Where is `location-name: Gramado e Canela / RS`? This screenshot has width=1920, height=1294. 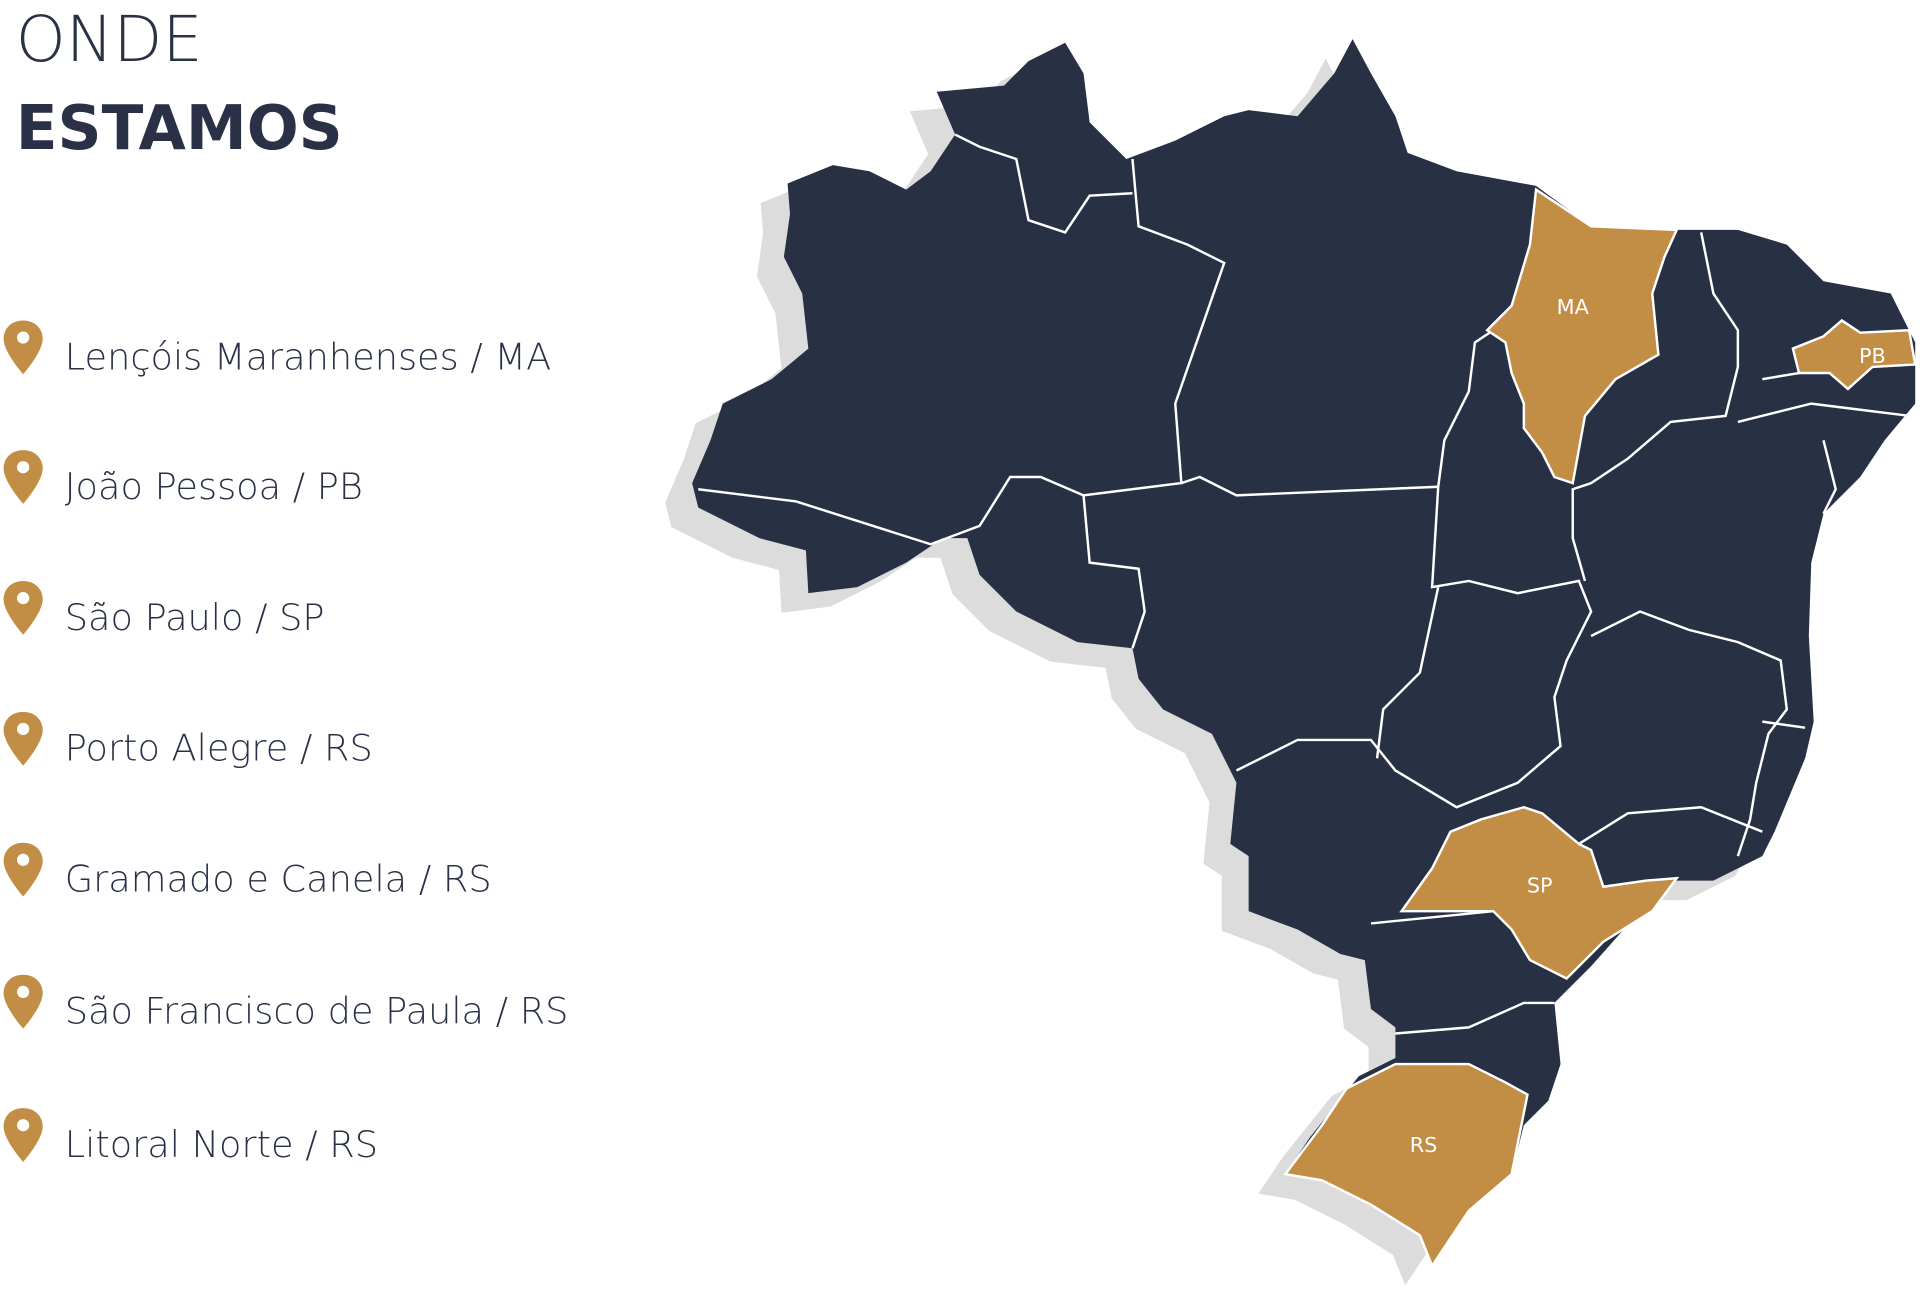
location-name: Gramado e Canela / RS is located at coordinates (278, 879).